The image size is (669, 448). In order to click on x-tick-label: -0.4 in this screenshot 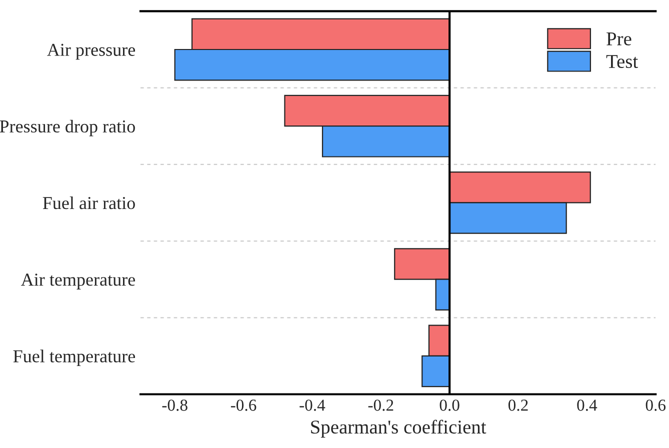, I will do `click(313, 405)`.